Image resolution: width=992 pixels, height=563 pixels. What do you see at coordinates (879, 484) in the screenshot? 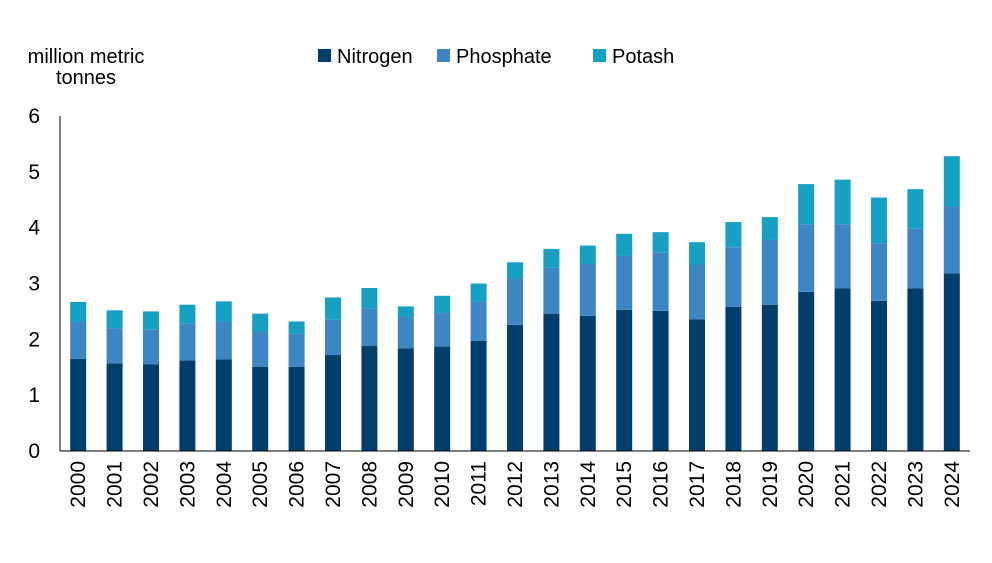
I see `x-tick-label: 2022` at bounding box center [879, 484].